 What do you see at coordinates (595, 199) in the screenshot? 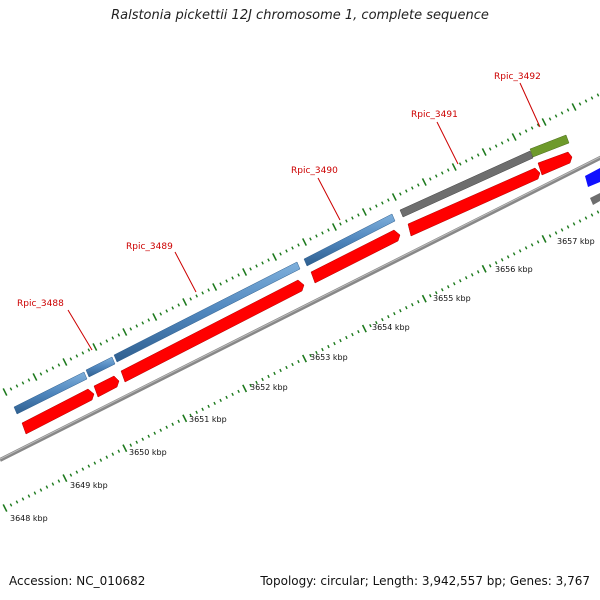
I see `gene-bar-next-gray` at bounding box center [595, 199].